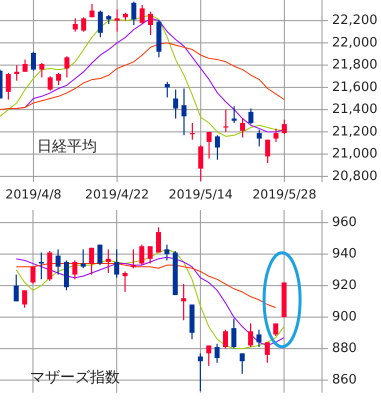  Describe the element at coordinates (355, 87) in the screenshot. I see `y-tick-label: 21,600` at that location.